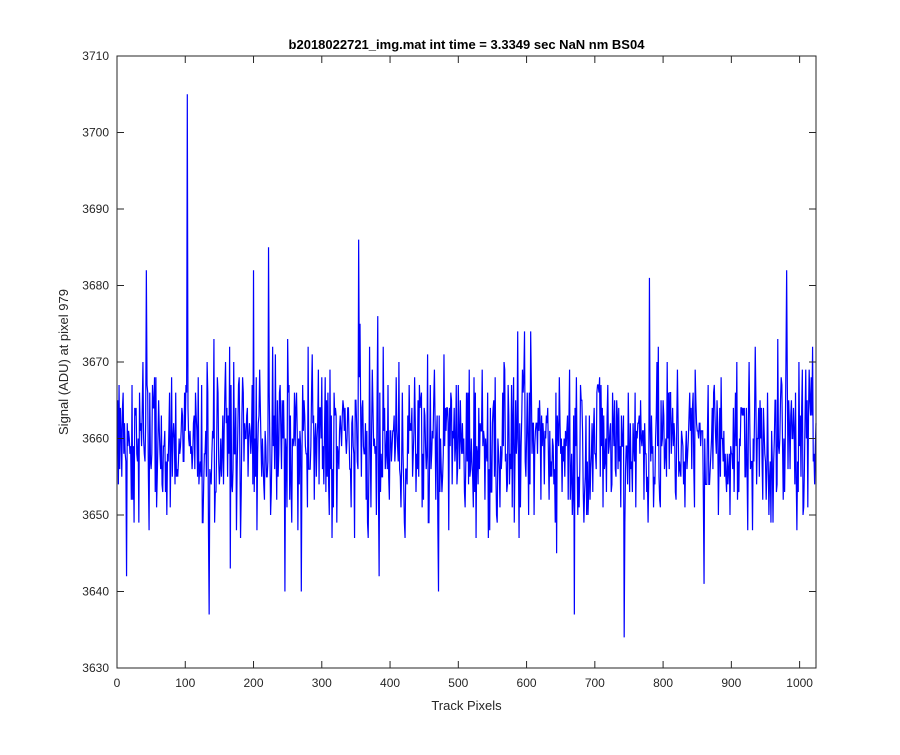  Describe the element at coordinates (95, 56) in the screenshot. I see `y-tick-label: 3710` at that location.